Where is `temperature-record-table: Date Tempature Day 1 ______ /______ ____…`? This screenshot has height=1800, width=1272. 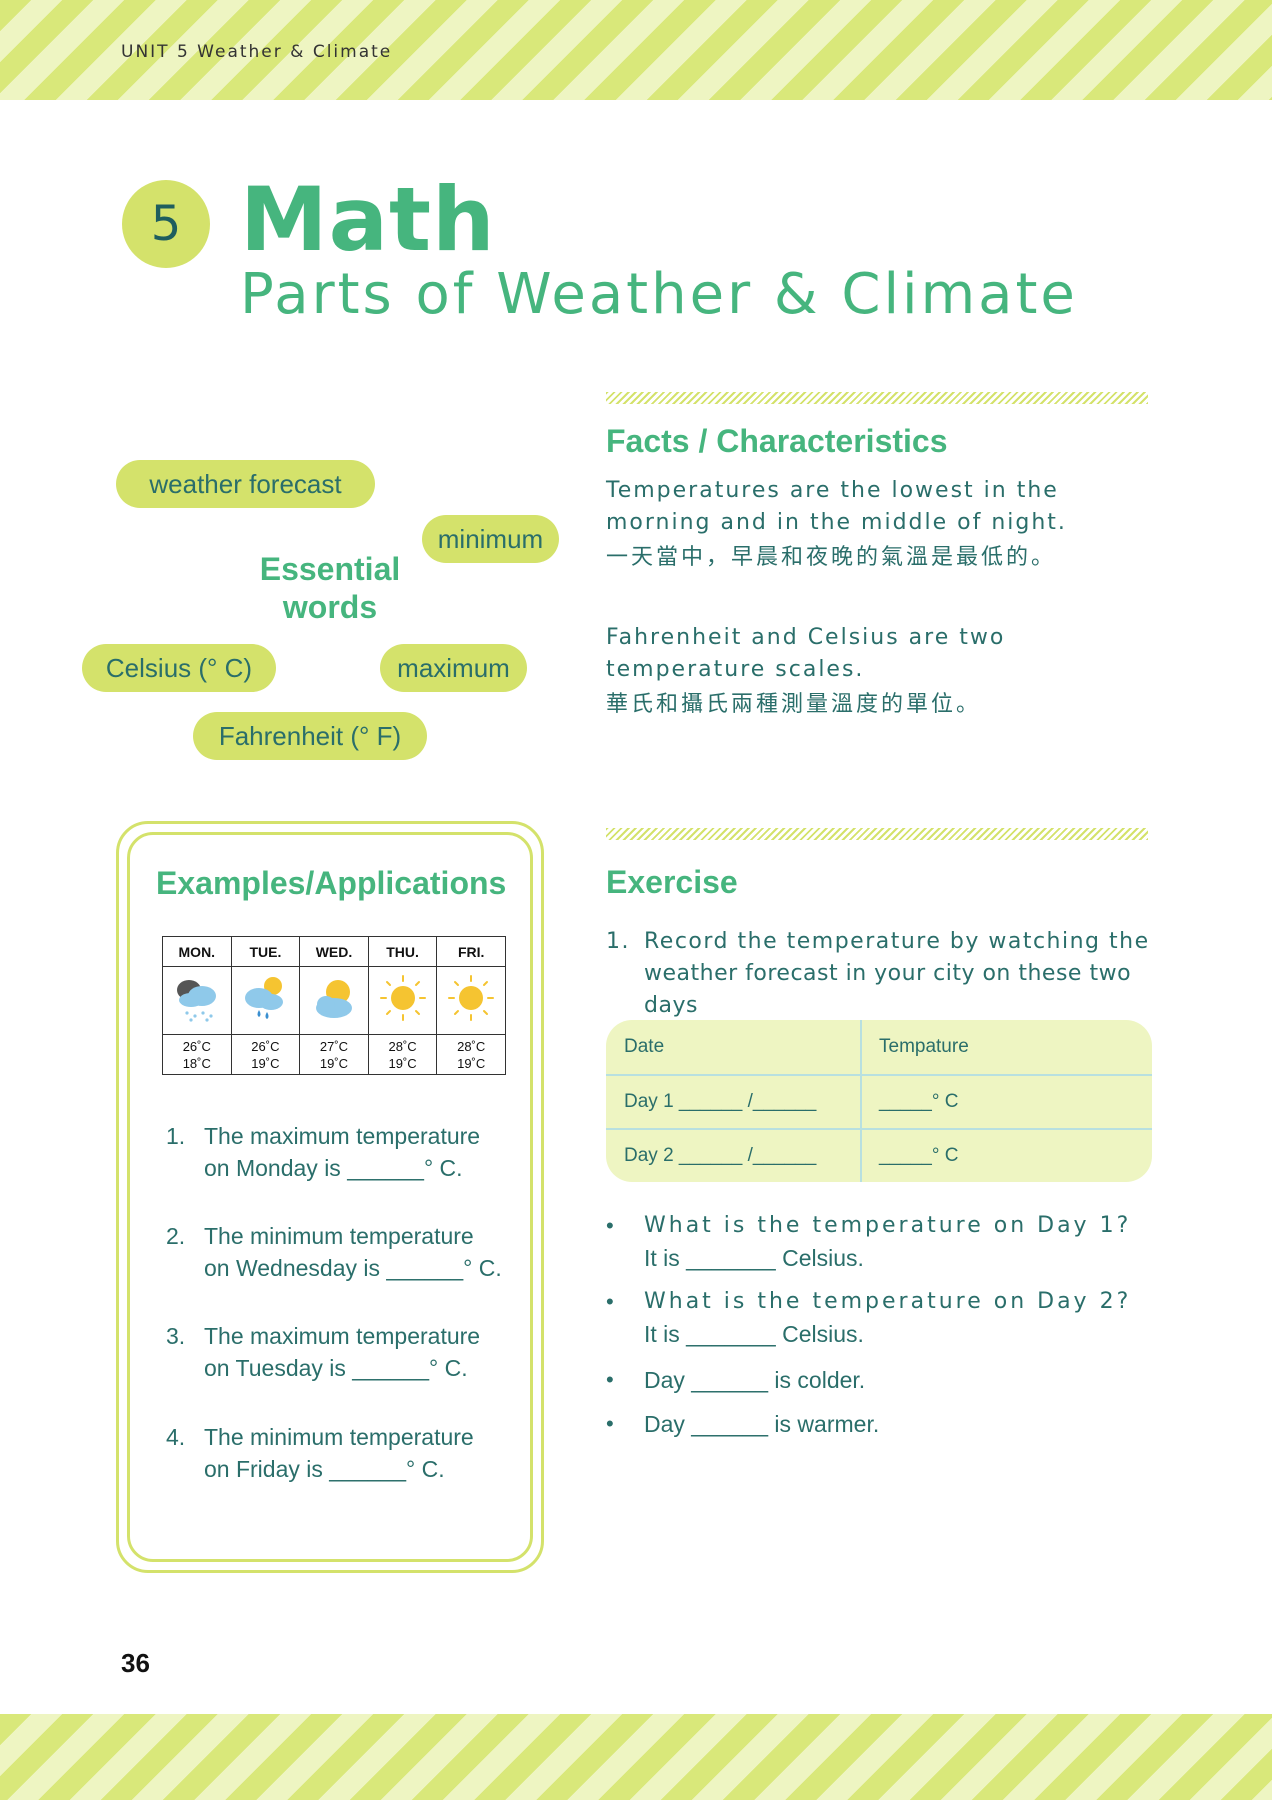
temperature-record-table: Date Tempature Day 1 ______ /______ ____… is located at coordinates (879, 1101).